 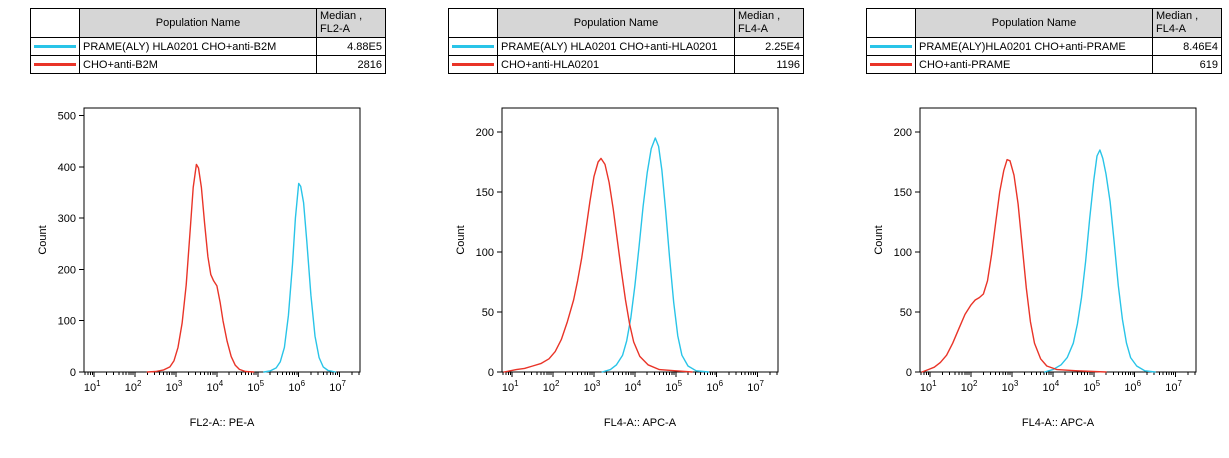 I want to click on median-value: 4.88E5, so click(x=351, y=46).